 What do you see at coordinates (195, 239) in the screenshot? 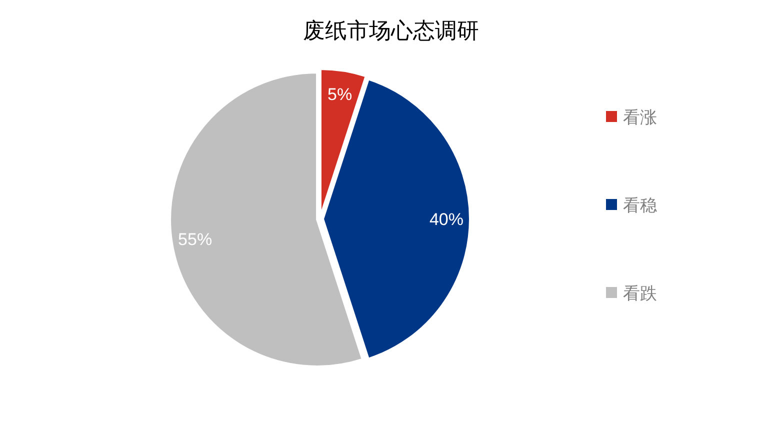
I see `data-label: 55%` at bounding box center [195, 239].